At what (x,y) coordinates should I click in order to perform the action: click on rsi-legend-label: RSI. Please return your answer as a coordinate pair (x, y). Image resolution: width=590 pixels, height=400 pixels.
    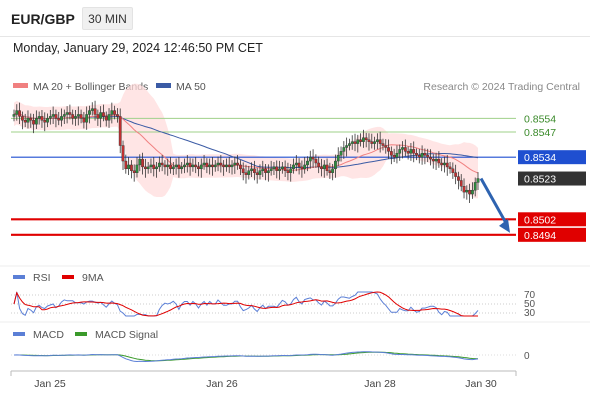
    Looking at the image, I should click on (42, 278).